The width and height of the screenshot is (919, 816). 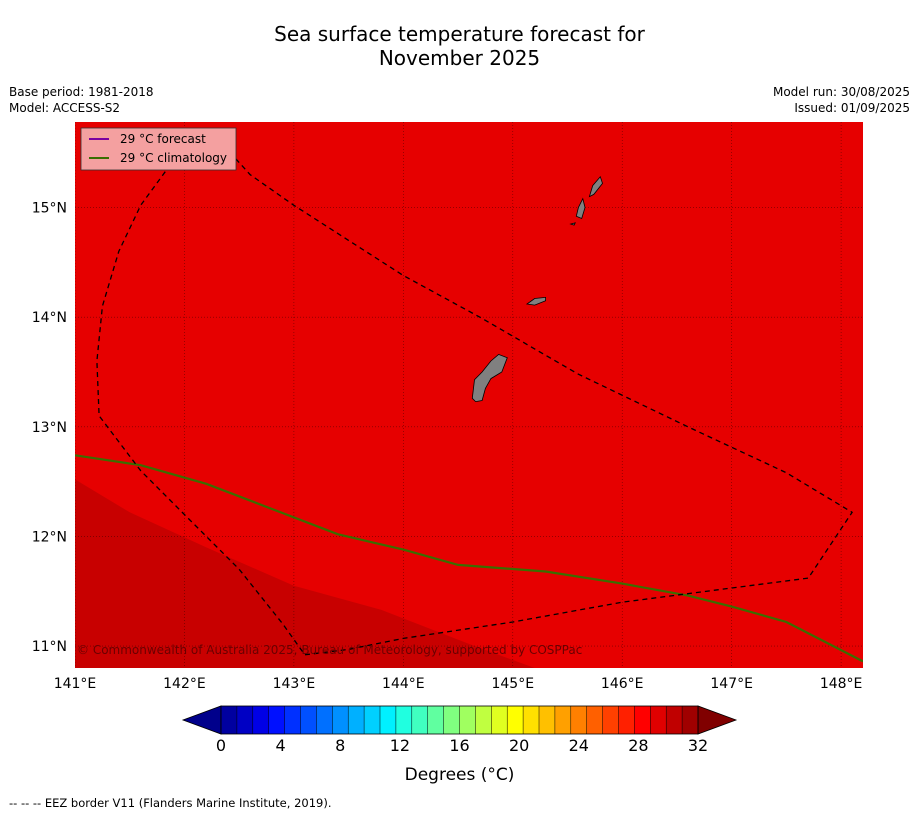 I want to click on y-tick-label-12: 12°N, so click(x=49, y=537).